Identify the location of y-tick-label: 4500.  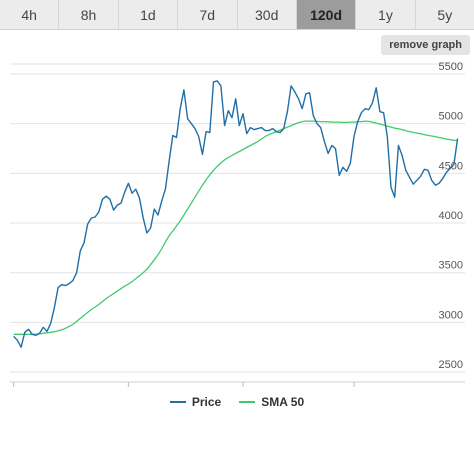
(451, 166).